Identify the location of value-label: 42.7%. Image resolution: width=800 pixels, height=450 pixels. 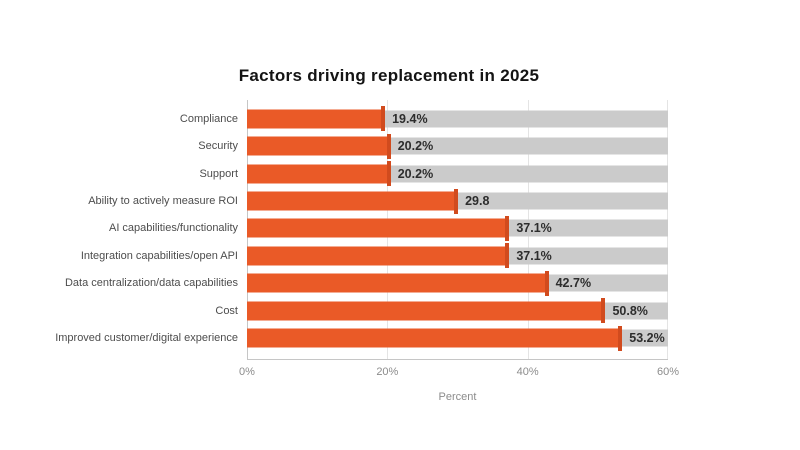
(573, 283).